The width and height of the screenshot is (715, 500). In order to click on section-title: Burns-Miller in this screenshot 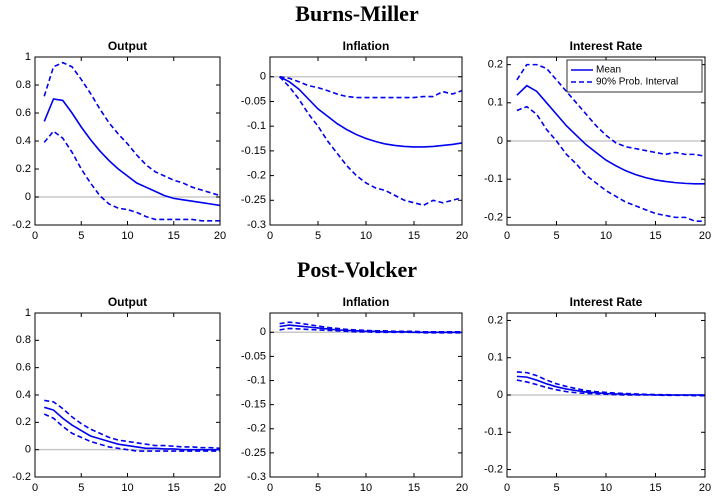, I will do `click(357, 13)`.